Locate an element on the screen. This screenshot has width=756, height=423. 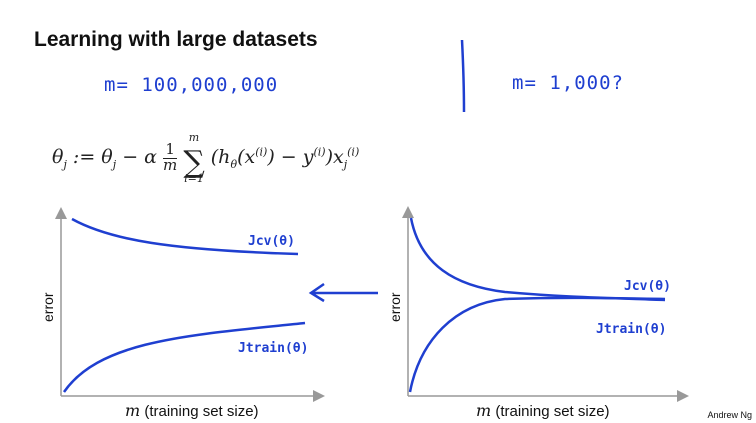
right-train-curve is located at coordinates (537, 344).